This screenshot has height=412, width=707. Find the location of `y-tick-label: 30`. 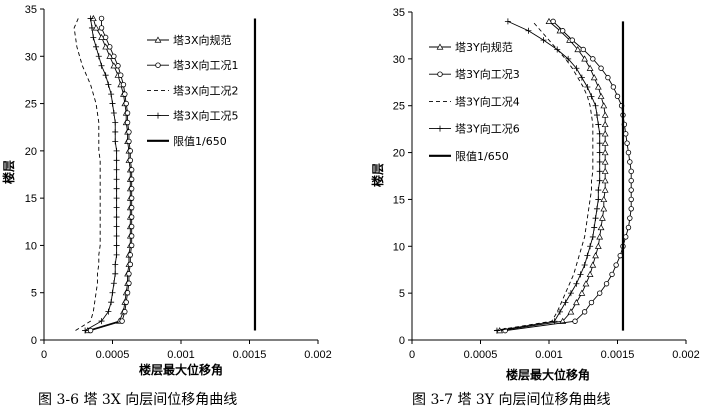

y-tick-label: 30 is located at coordinates (31, 57).